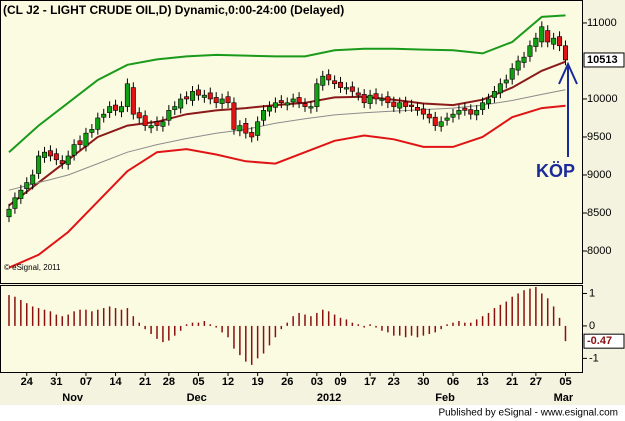  I want to click on annotation: KÖP, so click(555, 171).